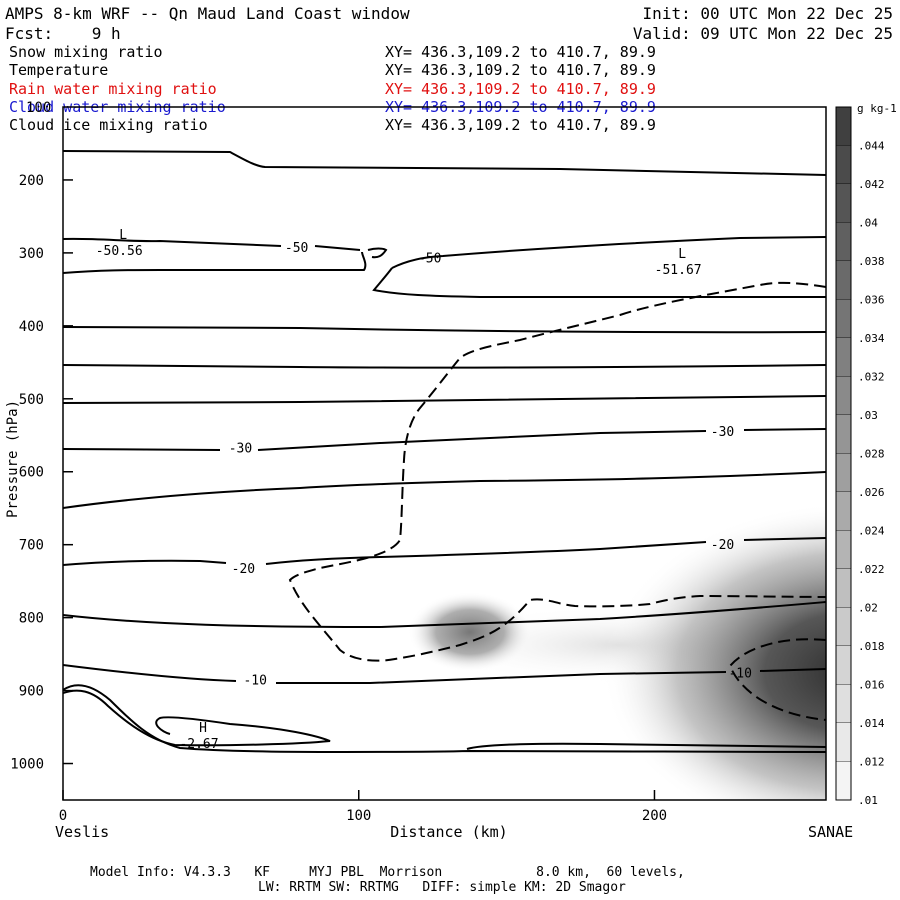 The image size is (900, 900). I want to click on colorbar-tick-label: .034, so click(871, 338).